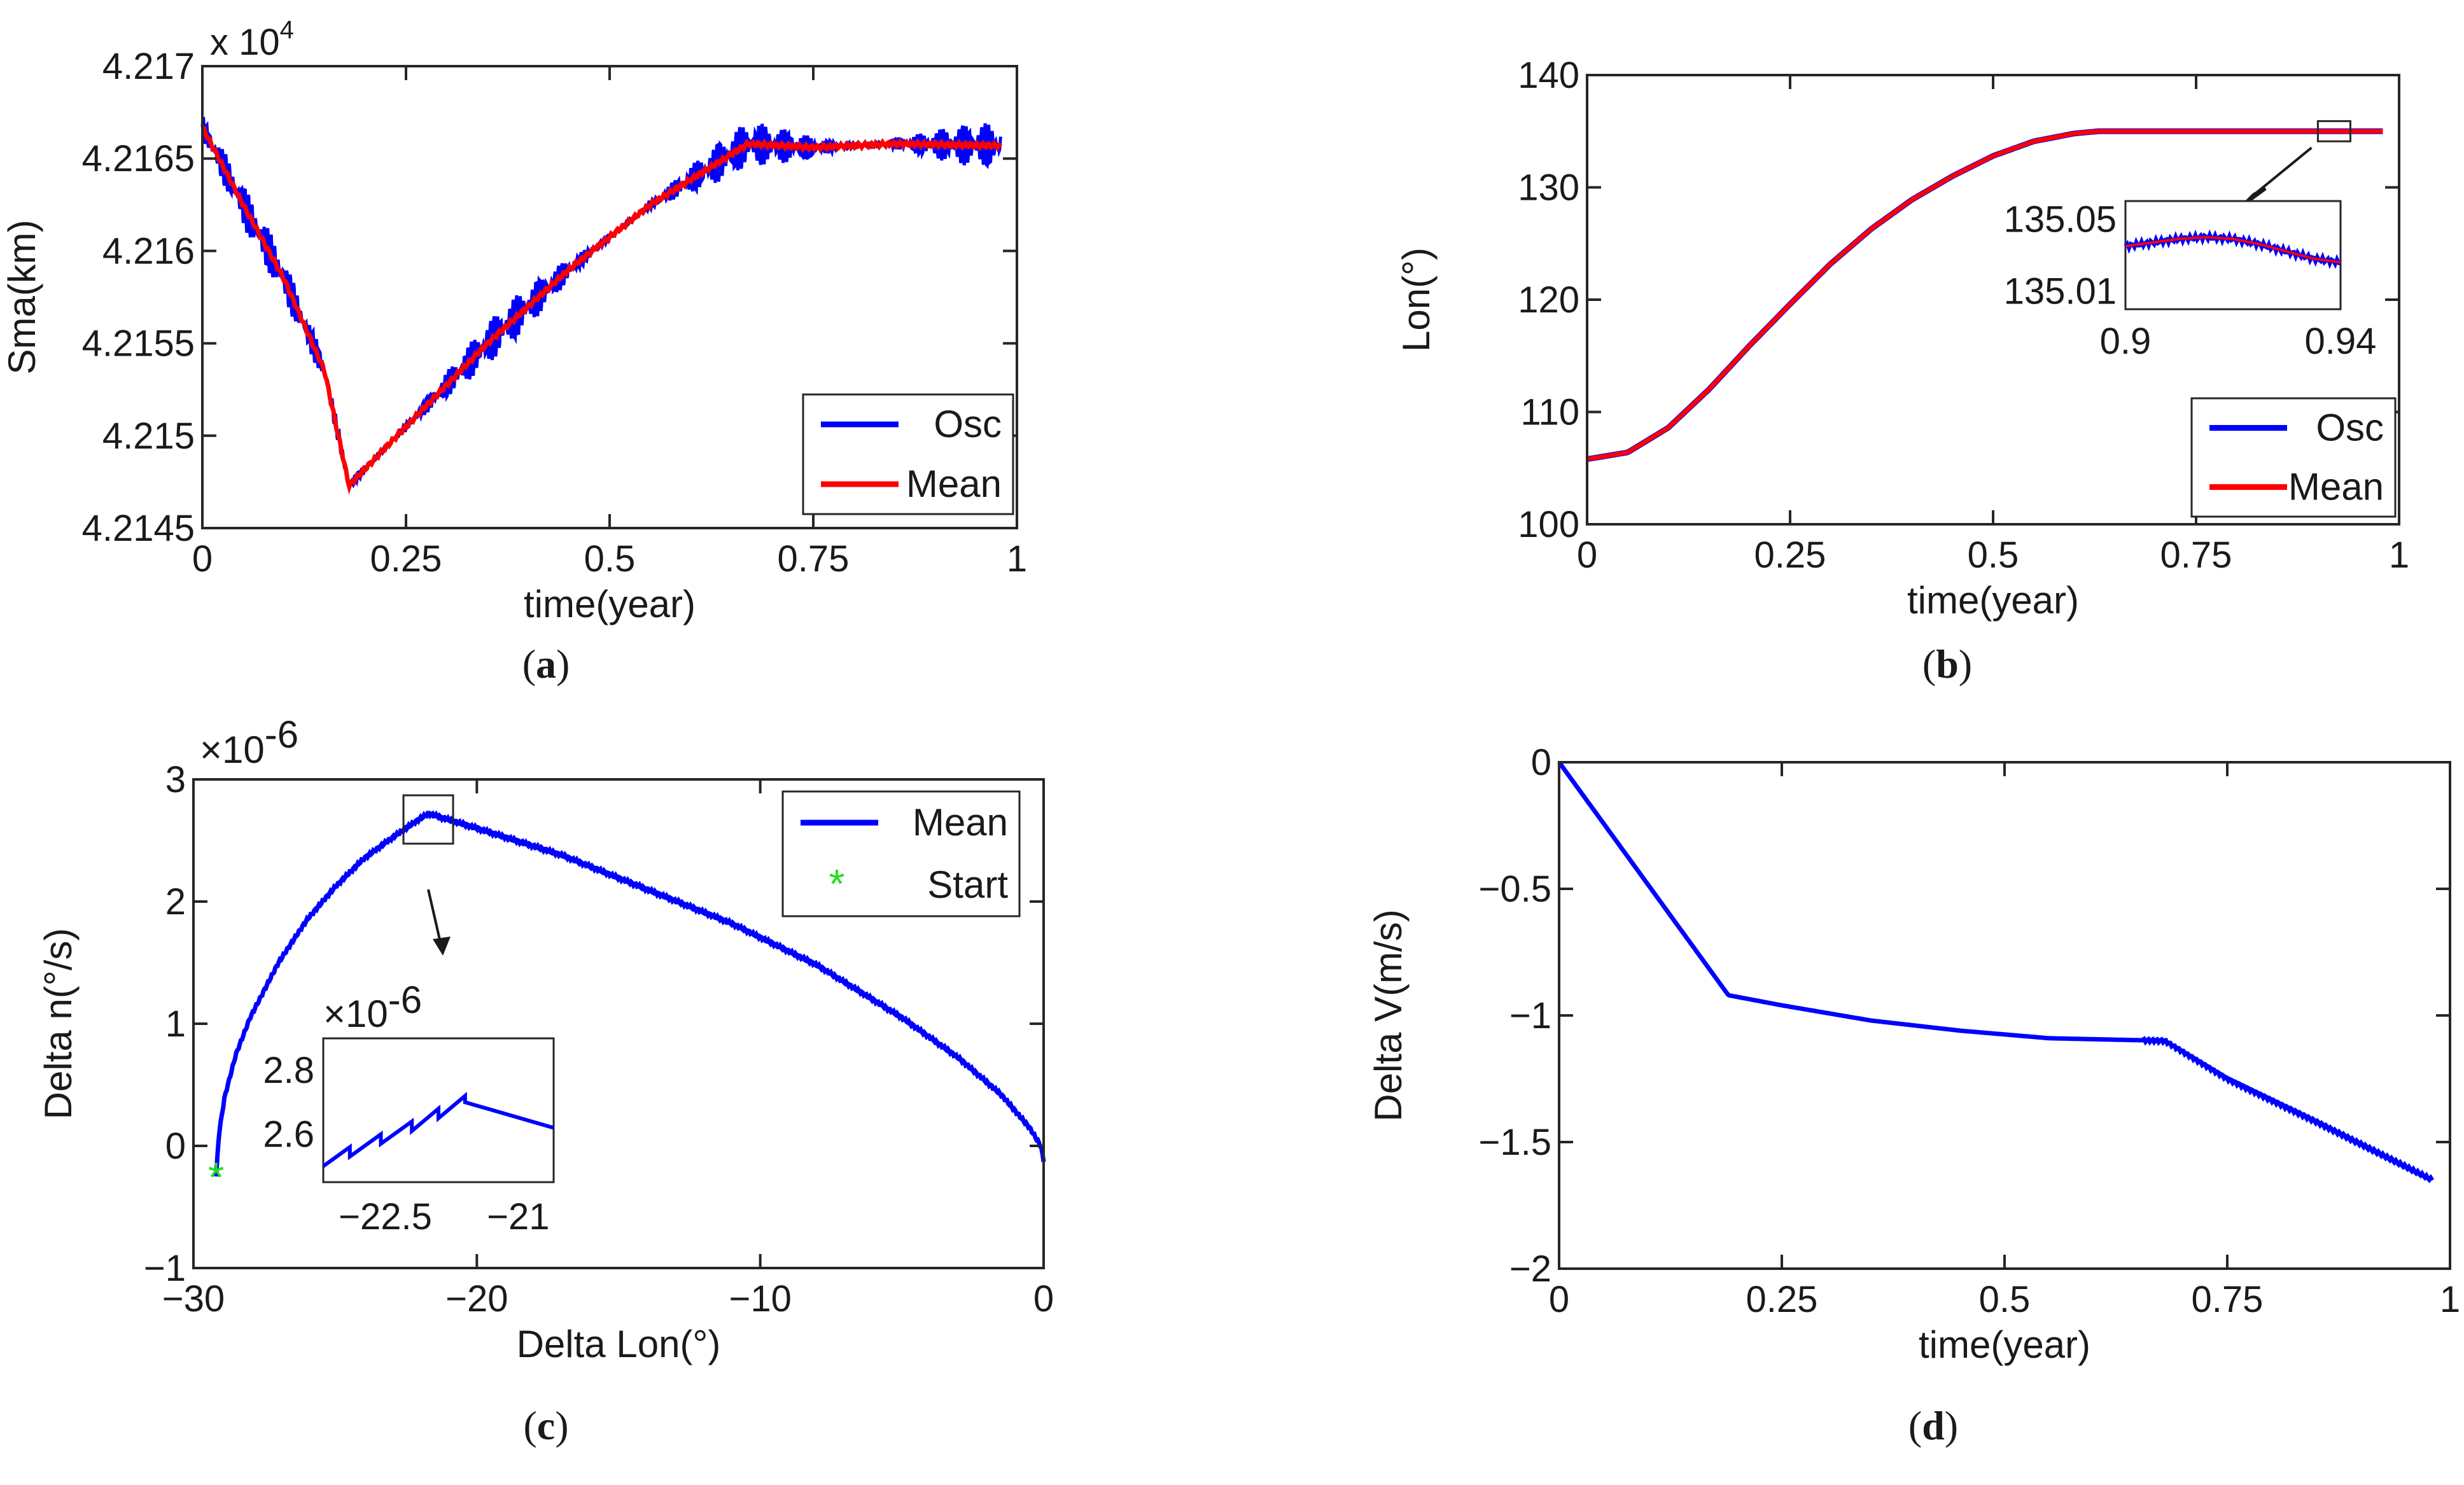 Image resolution: width=2464 pixels, height=1485 pixels. Describe the element at coordinates (288, 1070) in the screenshot. I see `inset-y-tick-label: 2.8` at that location.